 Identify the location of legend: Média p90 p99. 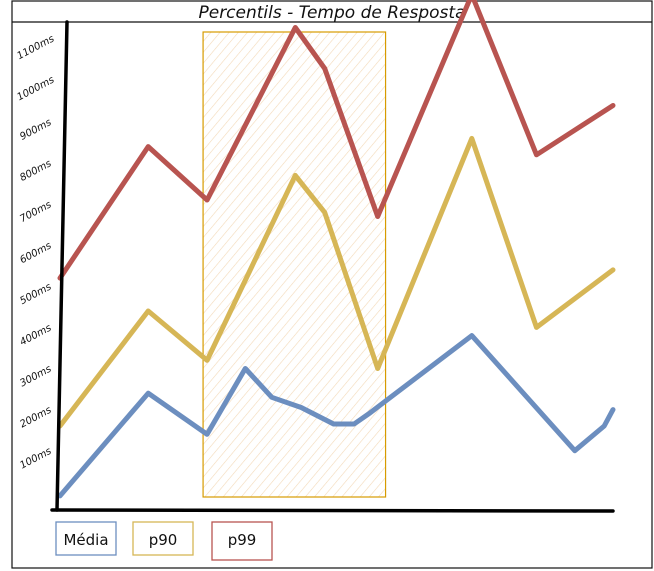
(164, 541).